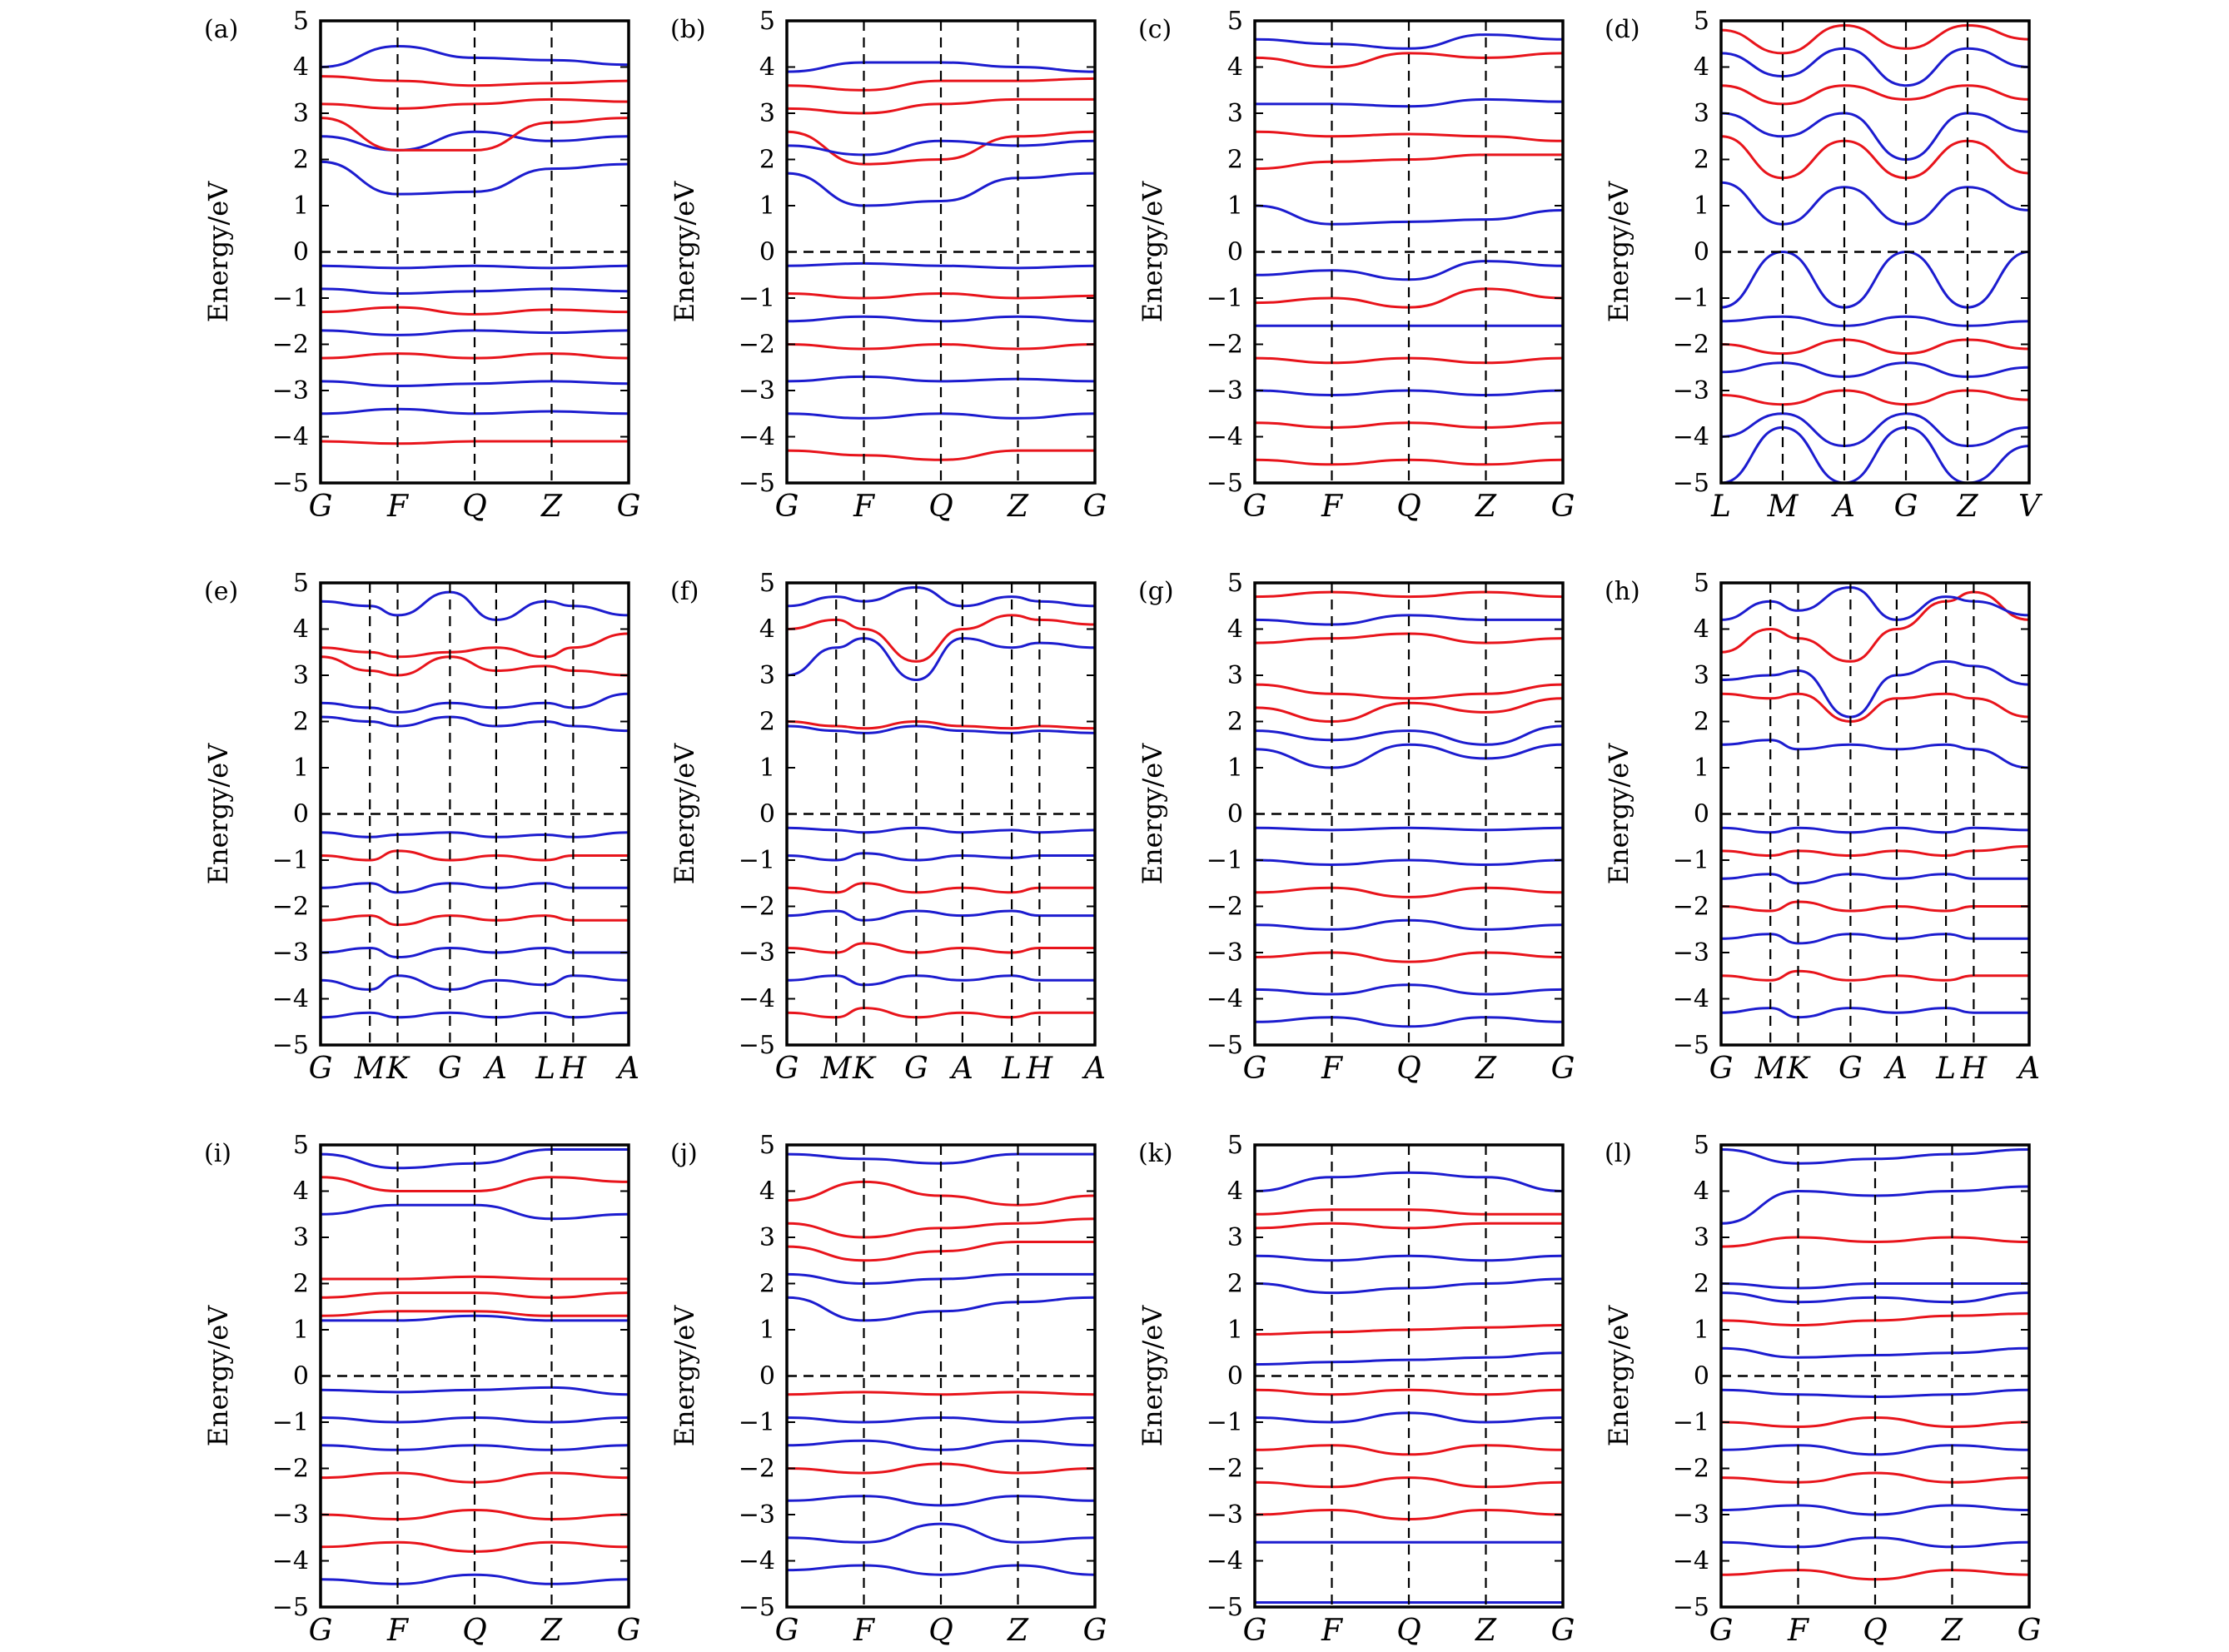 This screenshot has height=1652, width=2229. Describe the element at coordinates (1156, 1153) in the screenshot. I see `panel-label: (k)` at that location.